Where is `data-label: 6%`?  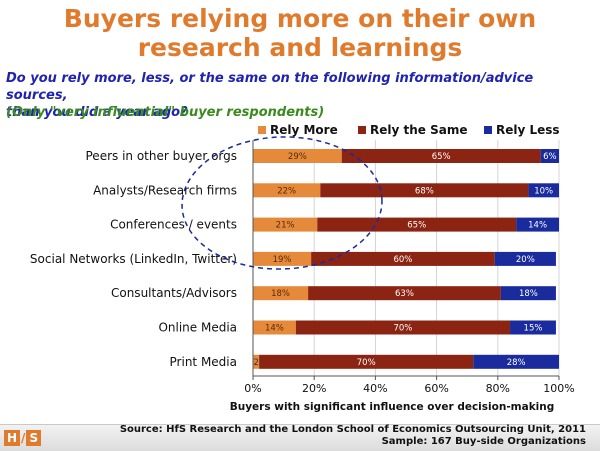 data-label: 6% is located at coordinates (550, 157).